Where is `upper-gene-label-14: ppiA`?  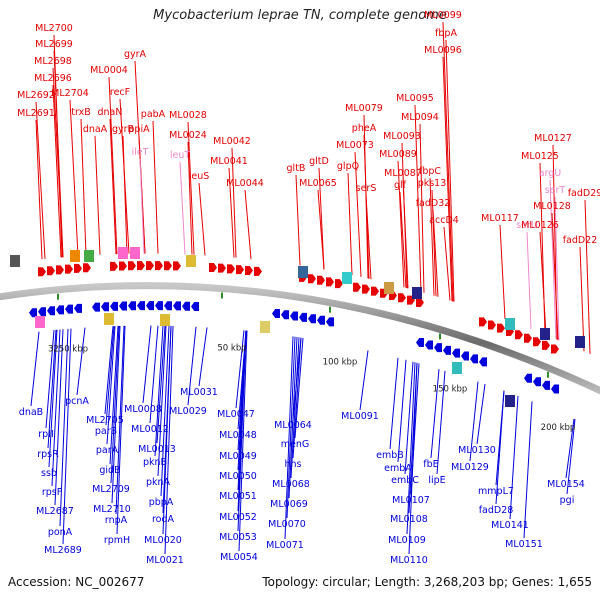
upper-gene-label-14: ppiA is located at coordinates (139, 129).